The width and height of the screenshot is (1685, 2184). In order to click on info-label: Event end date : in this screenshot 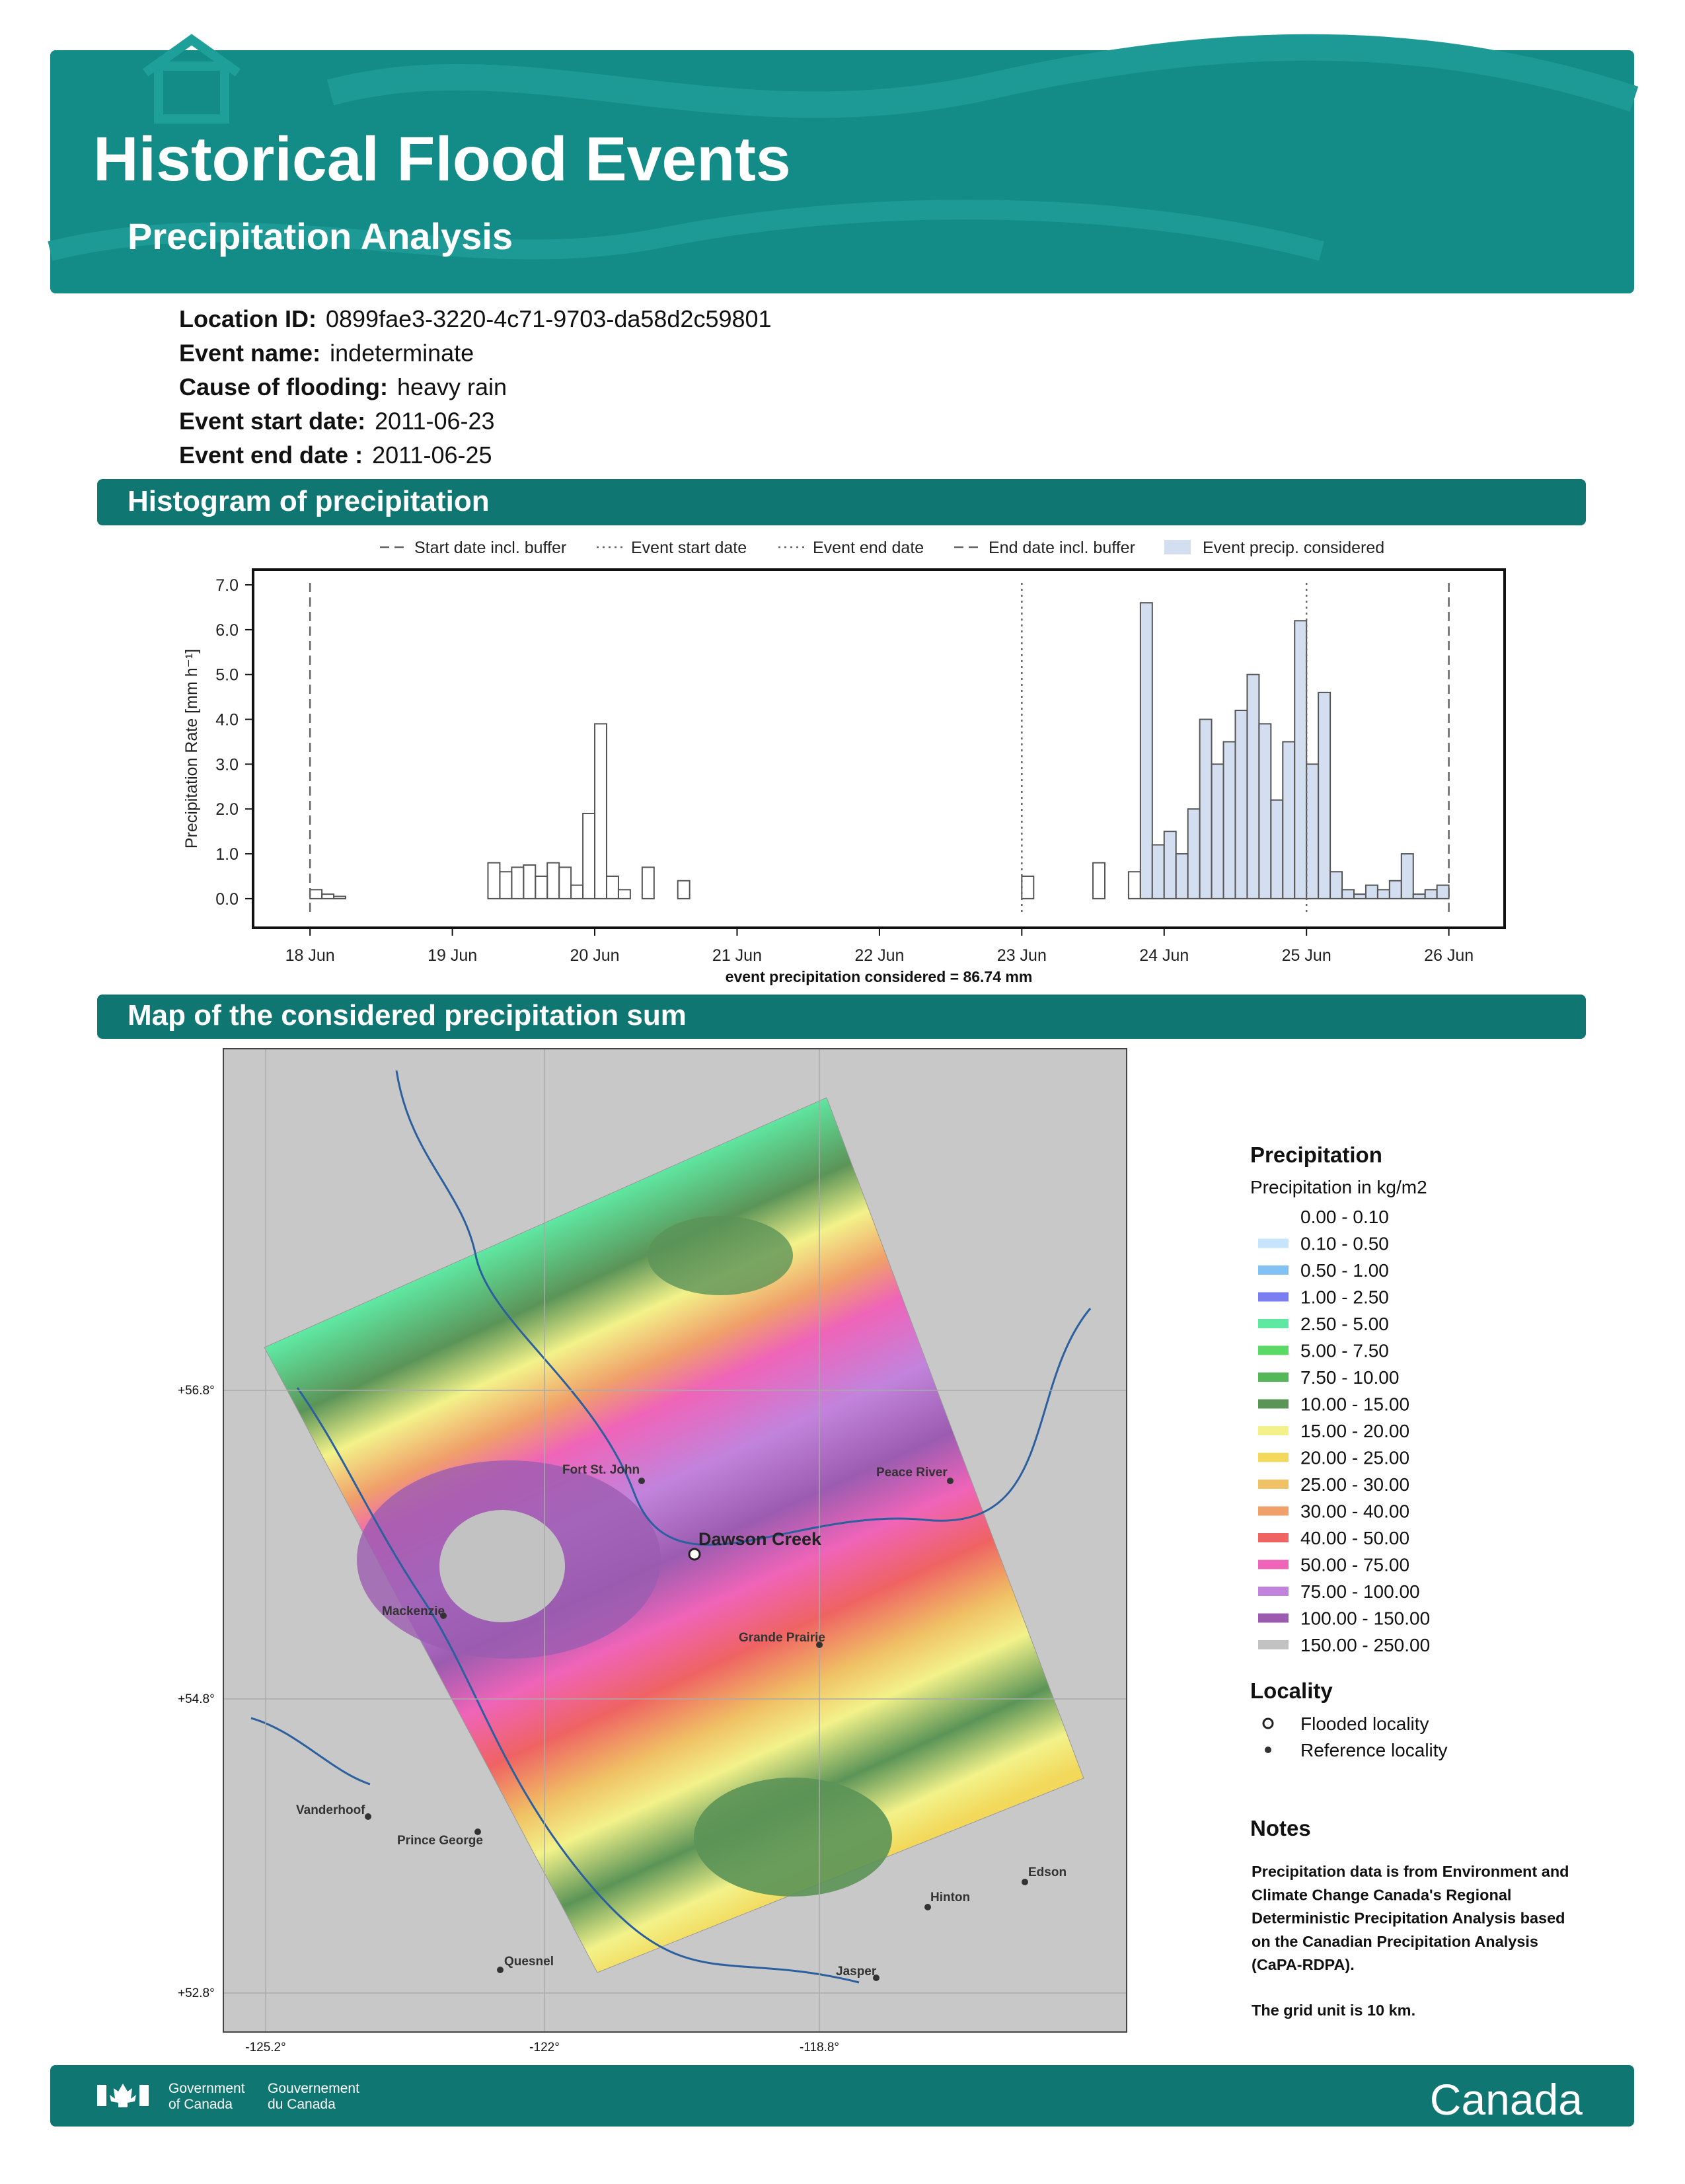, I will do `click(271, 455)`.